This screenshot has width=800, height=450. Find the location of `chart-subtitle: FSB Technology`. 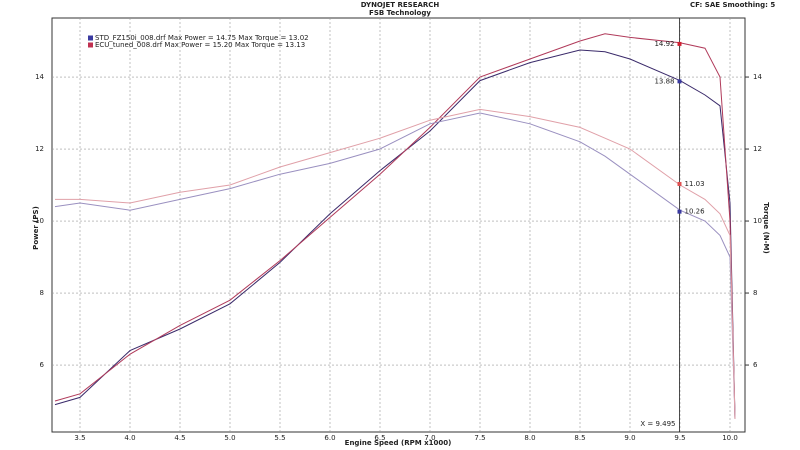

chart-subtitle: FSB Technology is located at coordinates (400, 13).